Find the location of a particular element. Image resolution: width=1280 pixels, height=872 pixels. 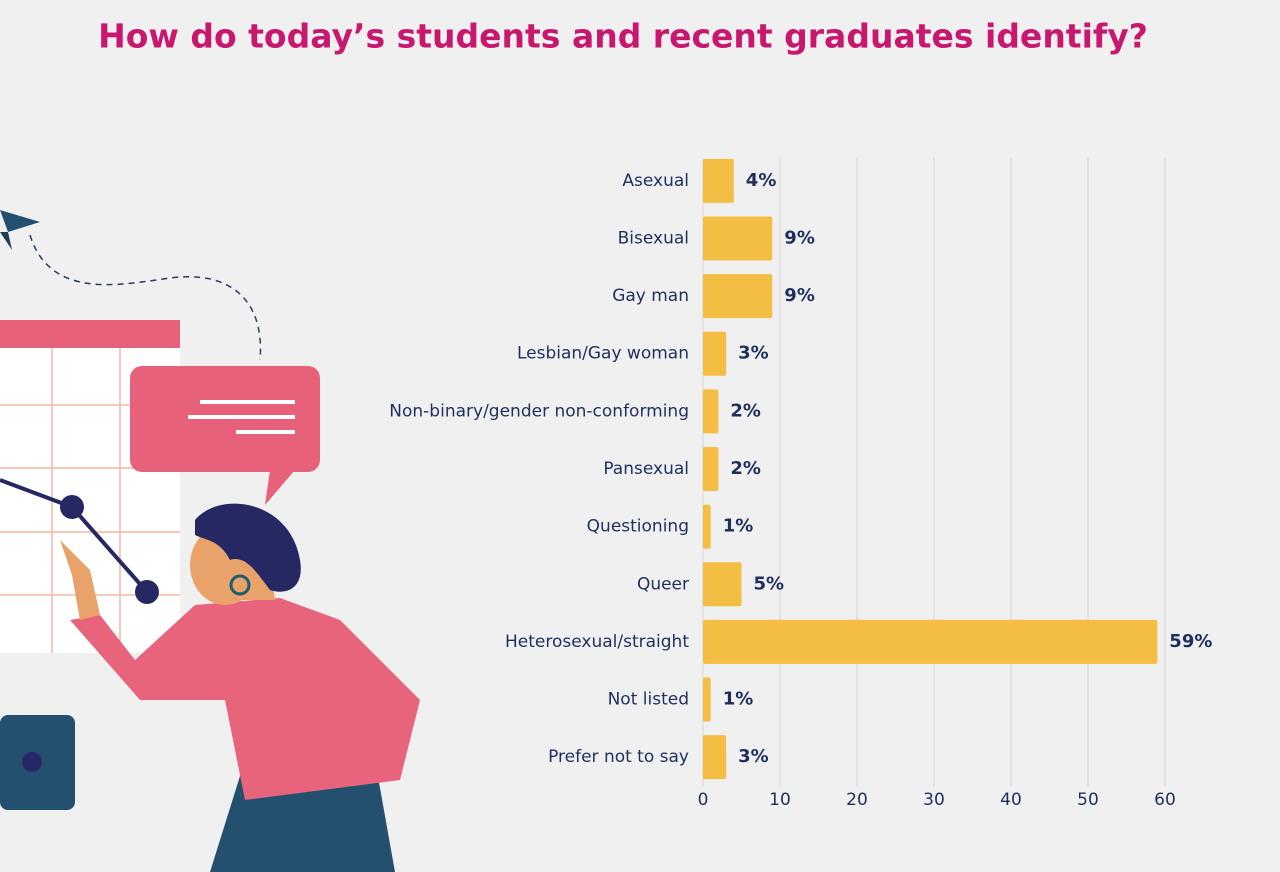

paper-plane-wing is located at coordinates (6, 241).